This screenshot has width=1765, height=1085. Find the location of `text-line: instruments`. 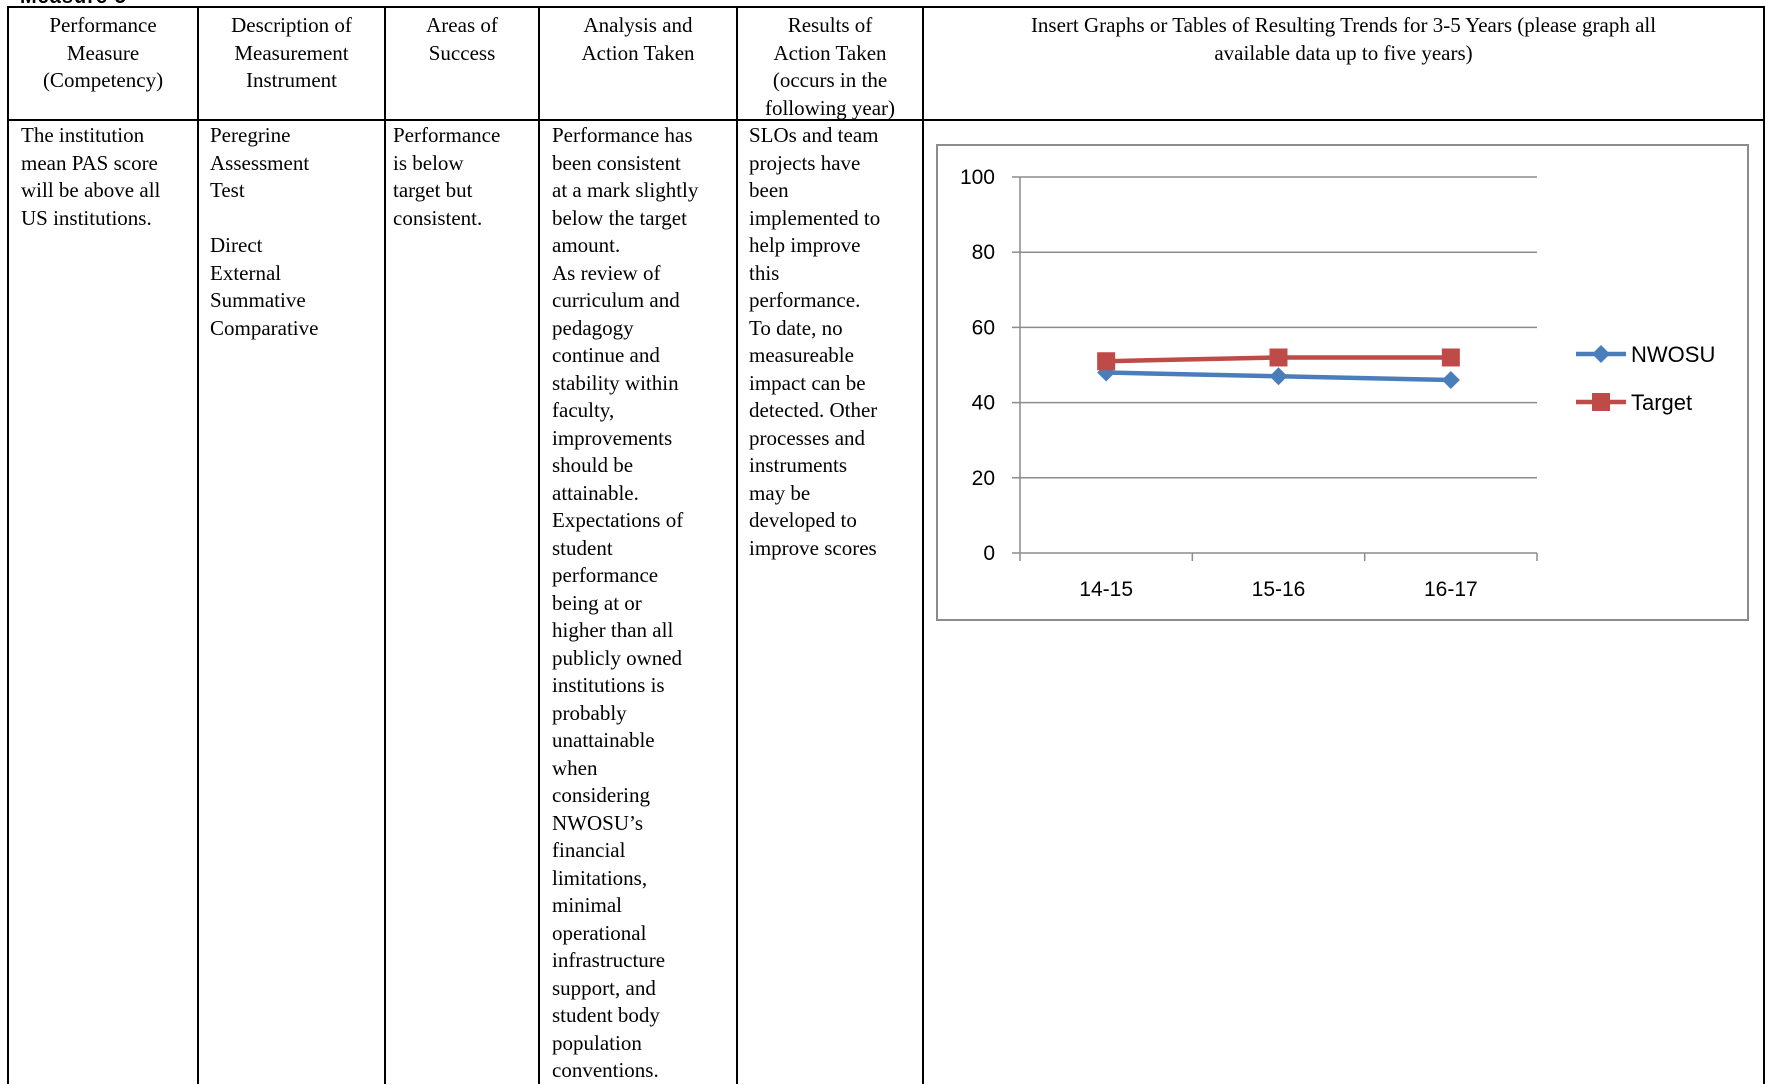

text-line: instruments is located at coordinates (798, 465).